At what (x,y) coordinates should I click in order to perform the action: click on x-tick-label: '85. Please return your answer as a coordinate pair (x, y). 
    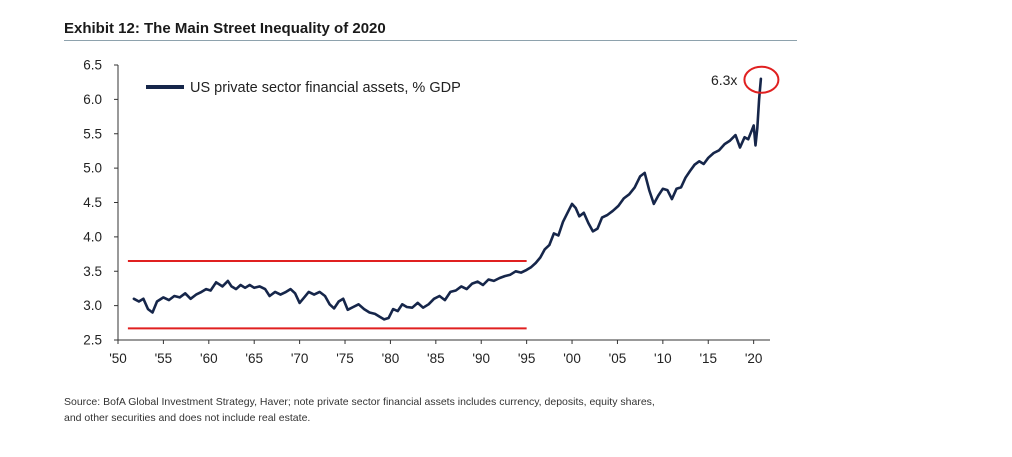
    Looking at the image, I should click on (436, 358).